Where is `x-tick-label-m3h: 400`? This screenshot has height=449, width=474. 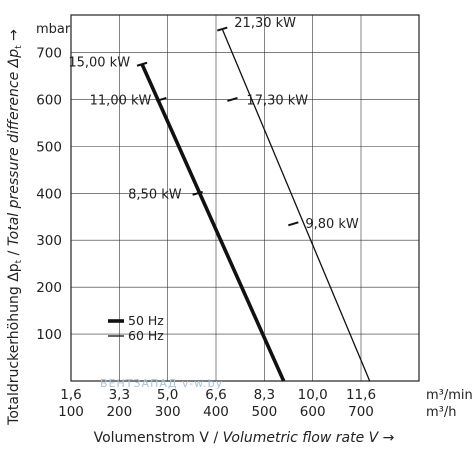
x-tick-label-m3h: 400 is located at coordinates (216, 412).